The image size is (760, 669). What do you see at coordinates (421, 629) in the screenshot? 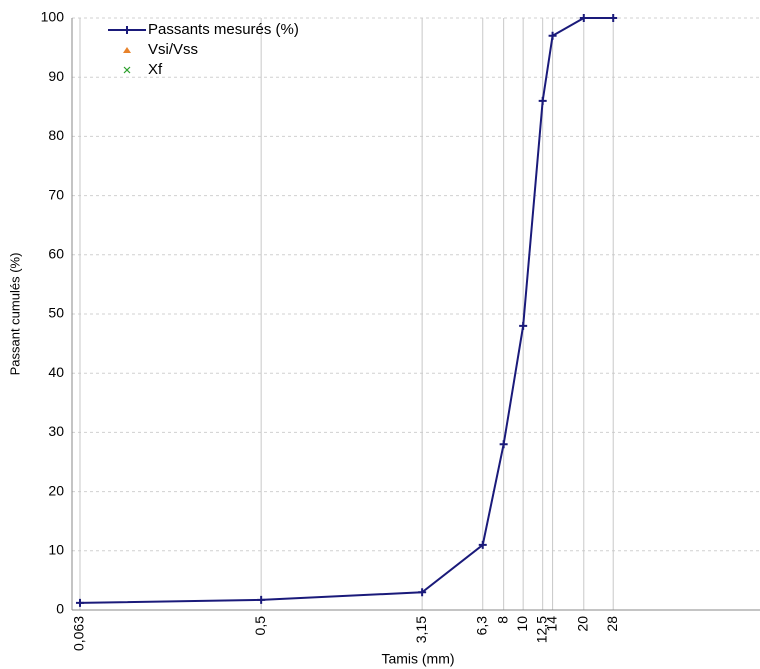
I see `x-tick-label: 3,15` at bounding box center [421, 629].